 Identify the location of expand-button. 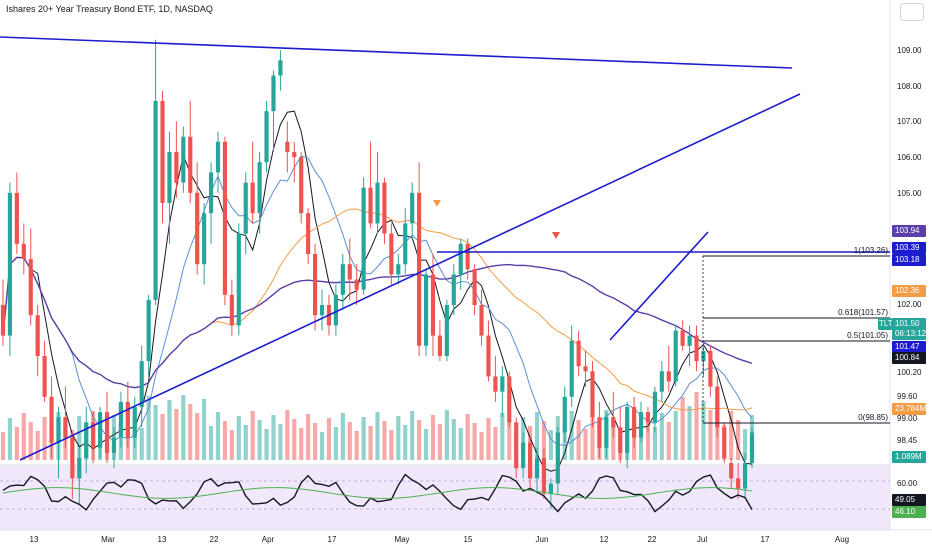
(912, 12).